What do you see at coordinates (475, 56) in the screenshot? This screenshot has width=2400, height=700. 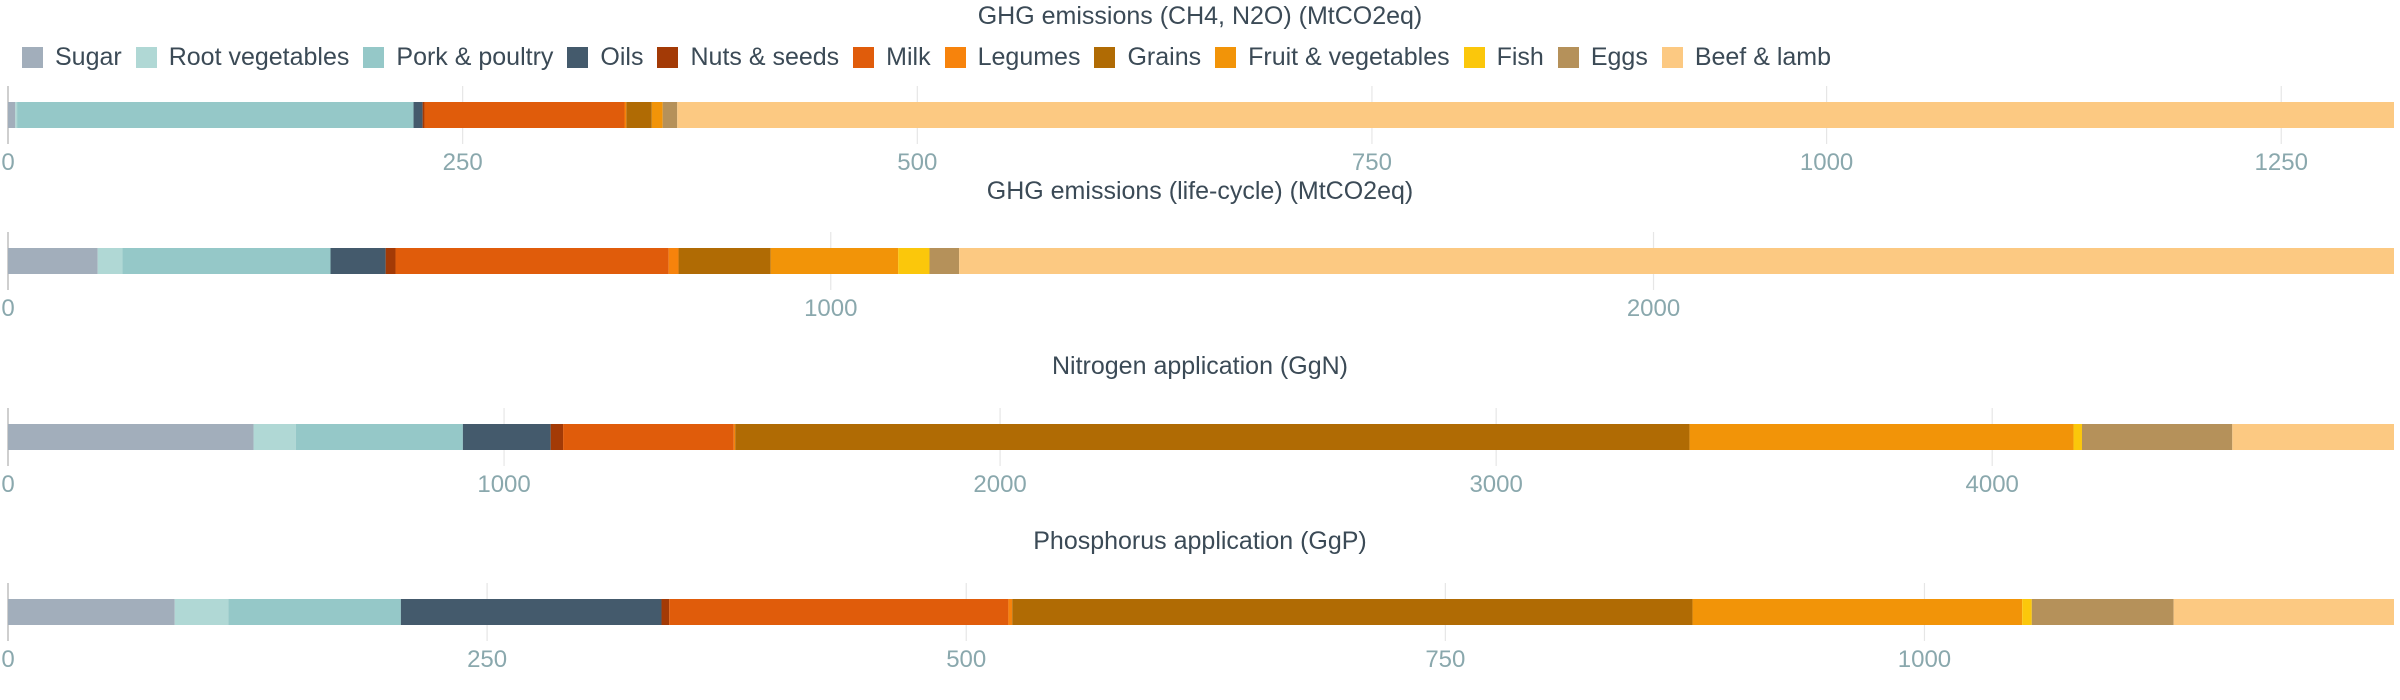 I see `legend-label: Pork & poultry` at bounding box center [475, 56].